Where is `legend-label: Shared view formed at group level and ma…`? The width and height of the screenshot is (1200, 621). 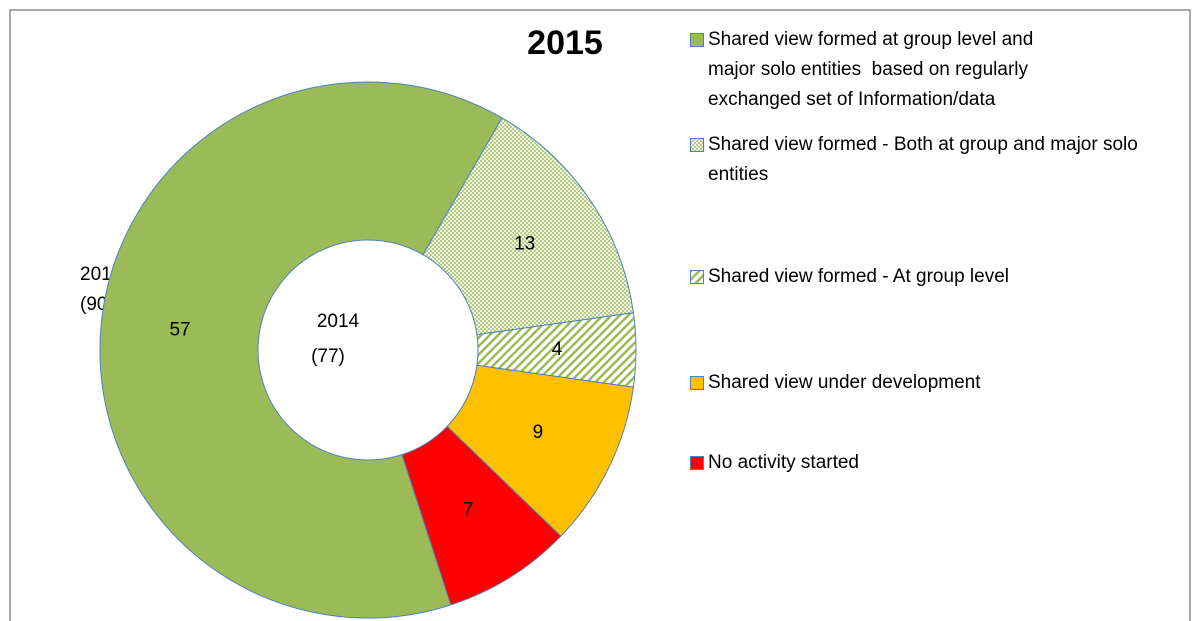 legend-label: Shared view formed at group level and ma… is located at coordinates (873, 69).